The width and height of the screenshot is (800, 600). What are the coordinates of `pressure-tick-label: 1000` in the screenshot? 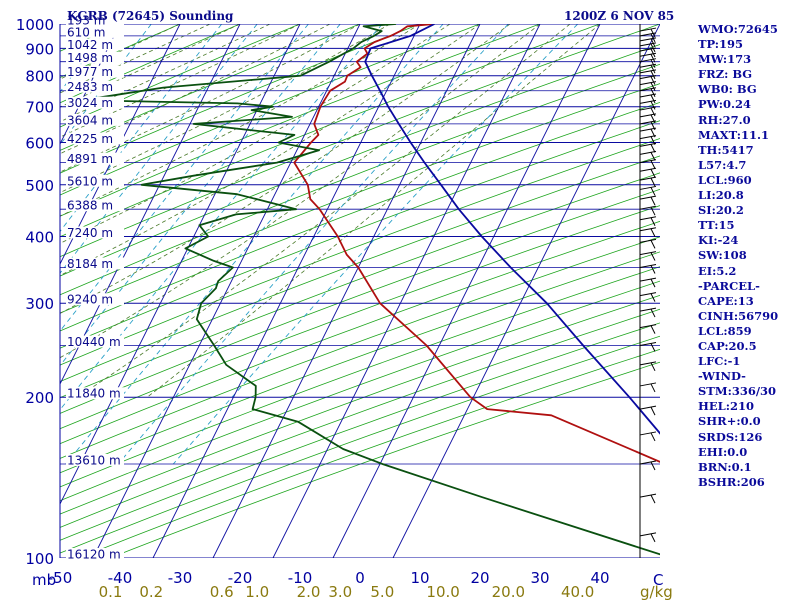 It's located at (35, 25).